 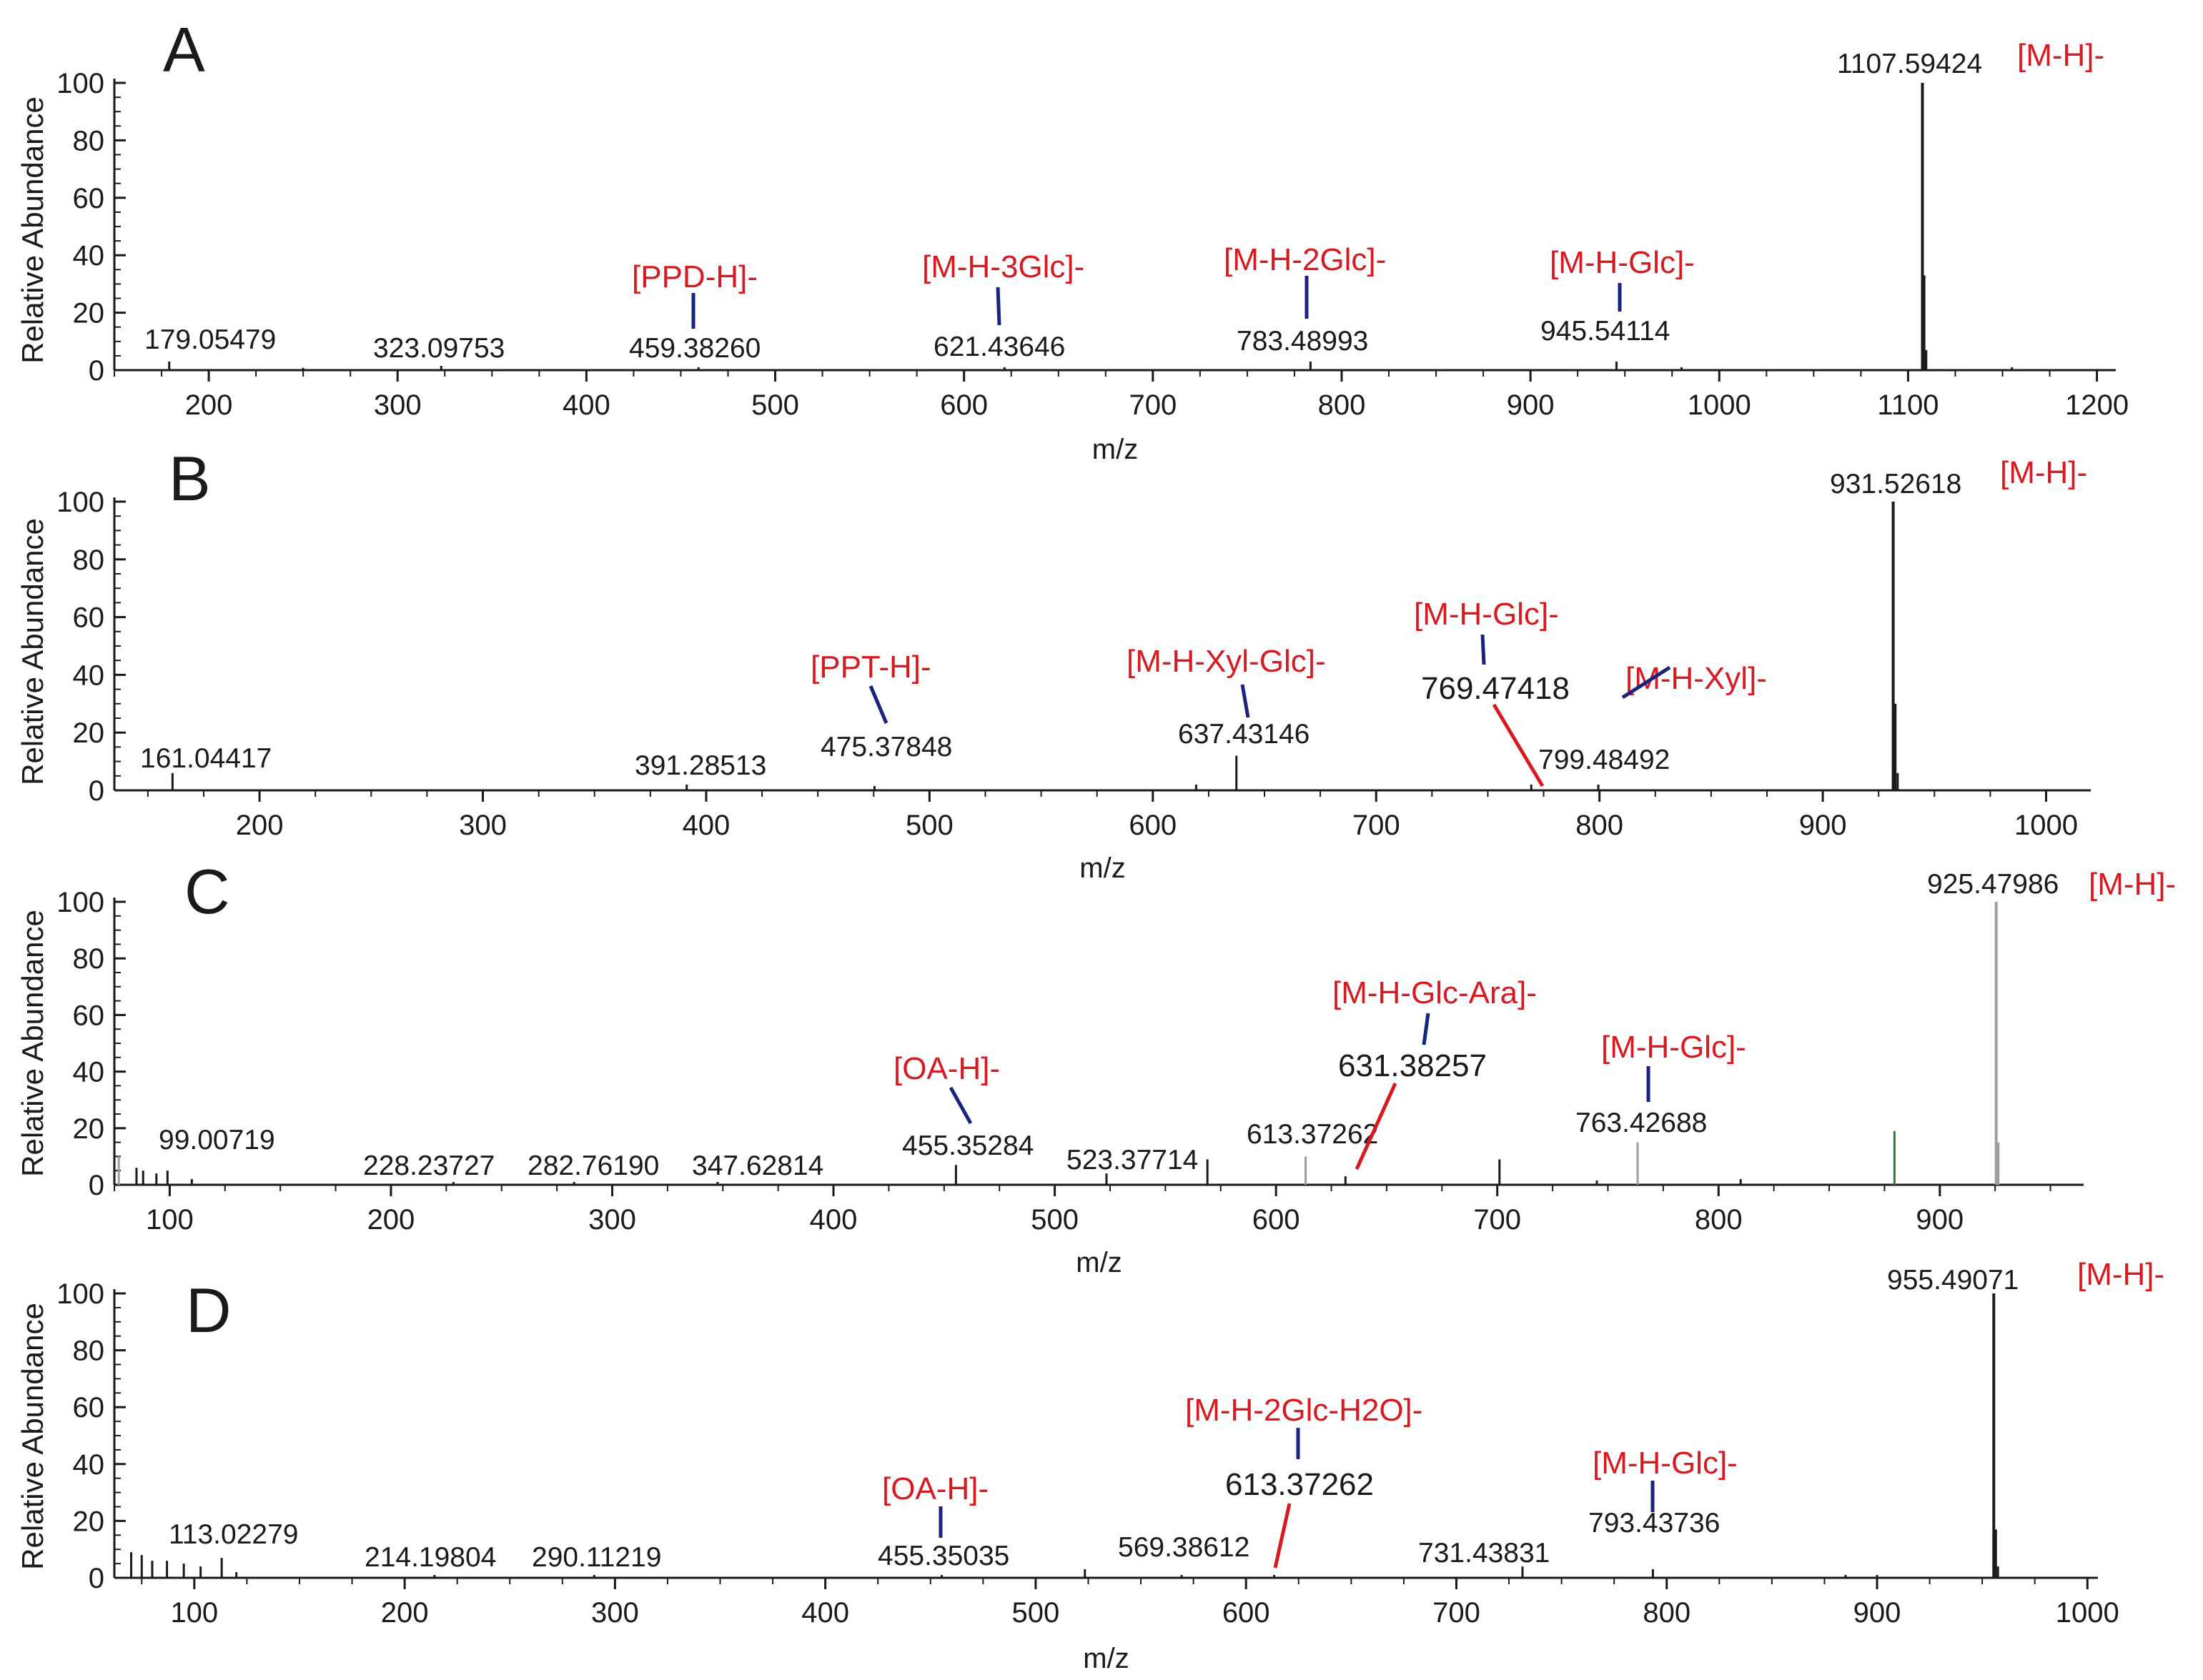 I want to click on peak-label: 99.00719, so click(x=217, y=1140).